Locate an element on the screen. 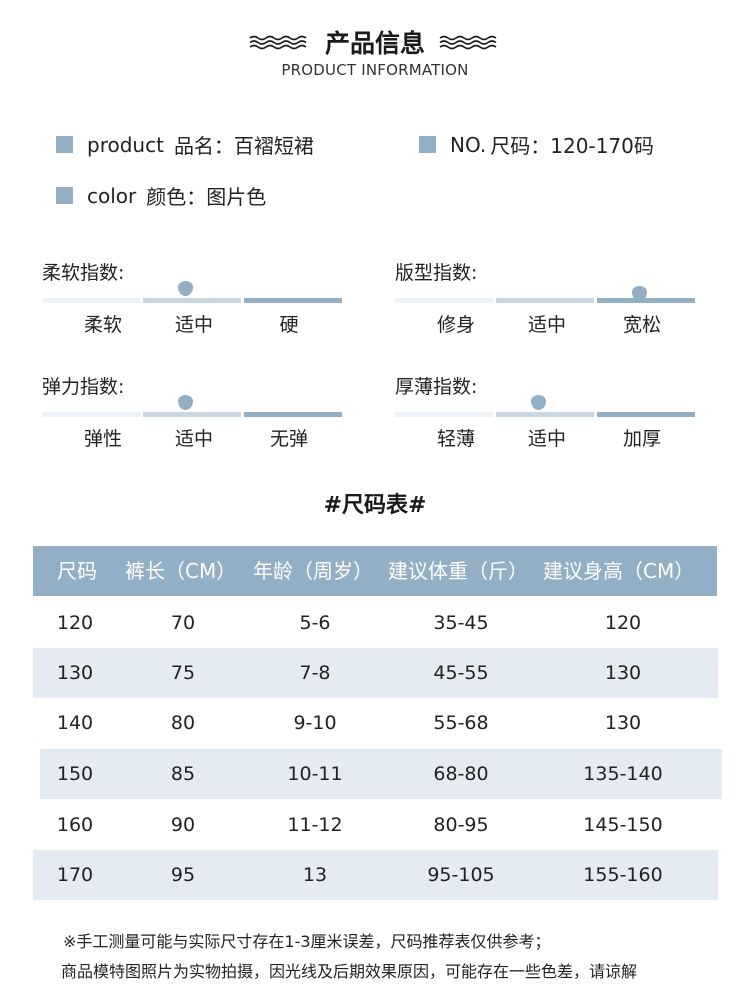 The height and width of the screenshot is (1007, 750). size-table-column-header: 年龄（周岁） is located at coordinates (313, 571).